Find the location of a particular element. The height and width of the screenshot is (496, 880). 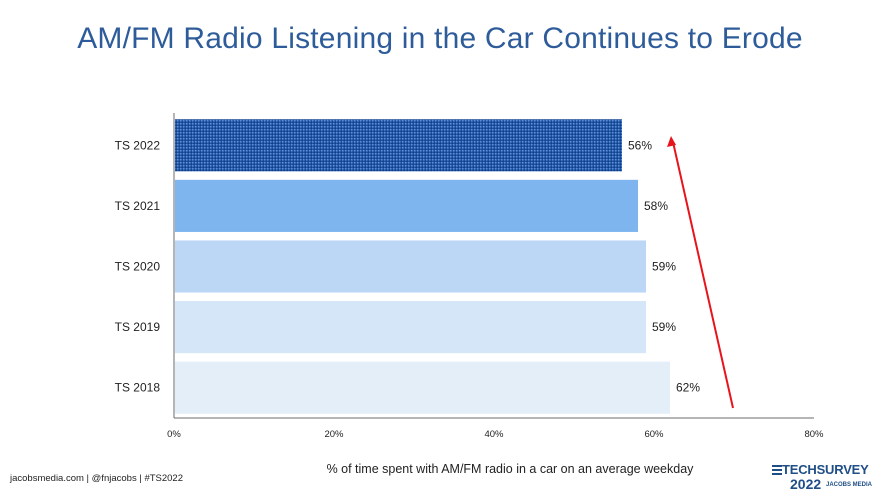

logo-stripes-icon is located at coordinates (777, 471).